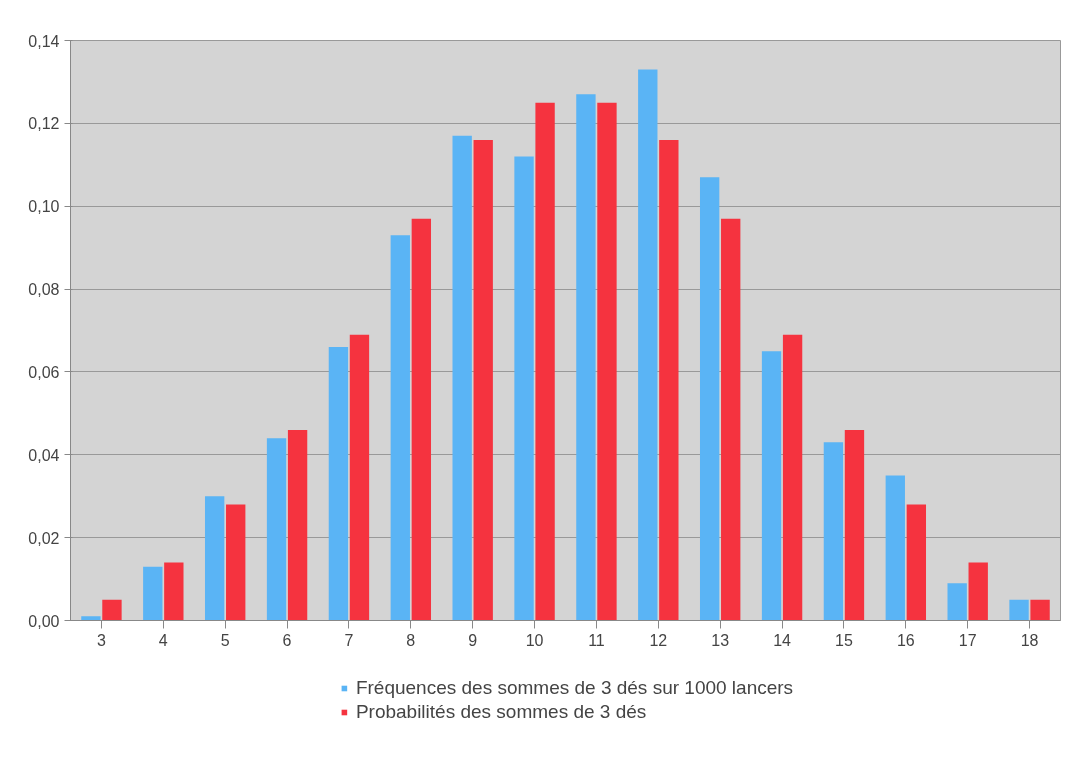 This screenshot has height=773, width=1088. What do you see at coordinates (720, 640) in the screenshot?
I see `x-tick-label: 13` at bounding box center [720, 640].